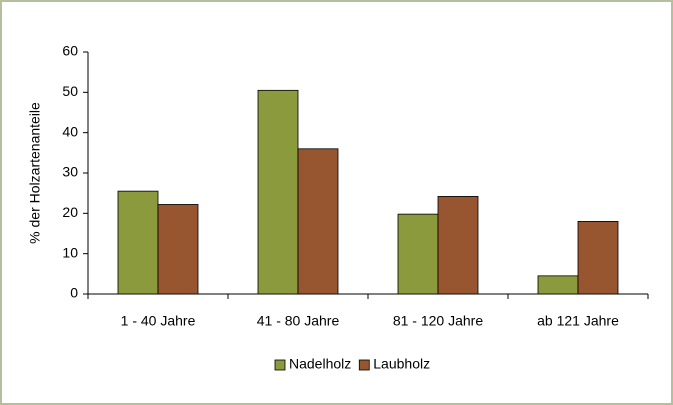 This screenshot has height=405, width=673. I want to click on x-tick-label: ab 121 Jahre, so click(578, 321).